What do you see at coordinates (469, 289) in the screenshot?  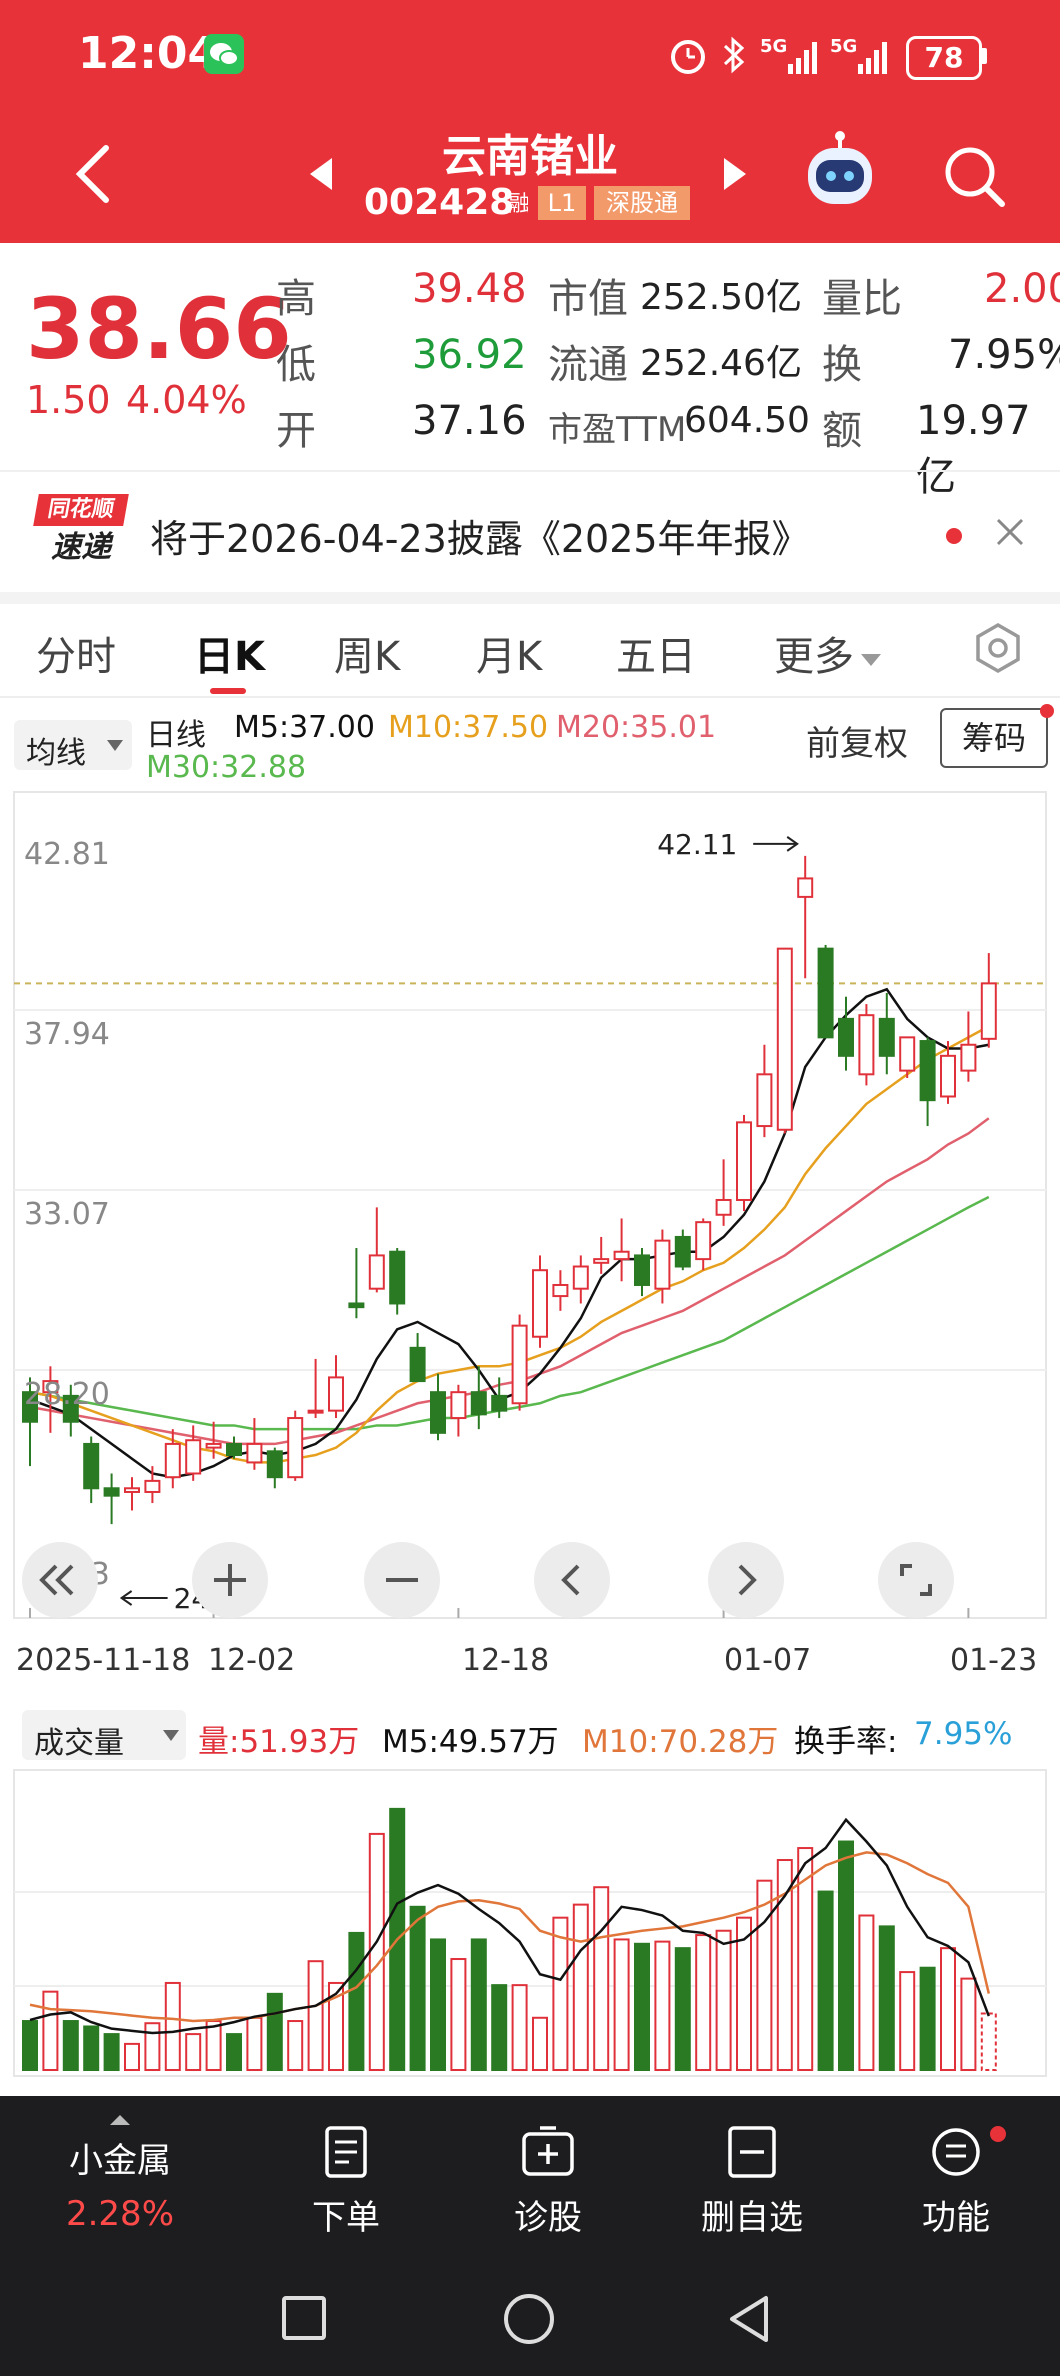 I see `high-value: 39.48` at bounding box center [469, 289].